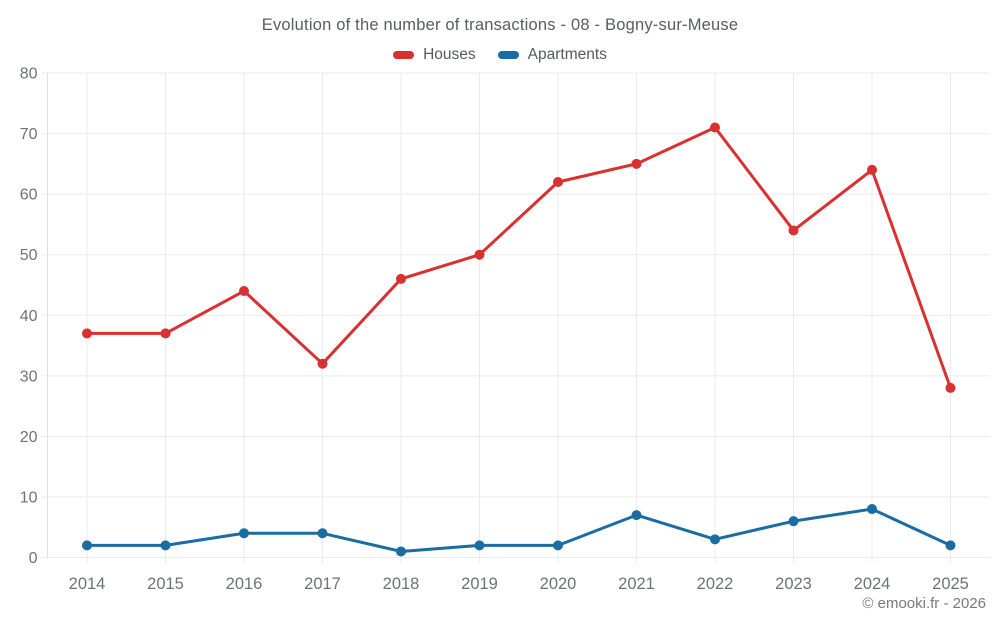  I want to click on data-point-houses-2015, so click(165, 333).